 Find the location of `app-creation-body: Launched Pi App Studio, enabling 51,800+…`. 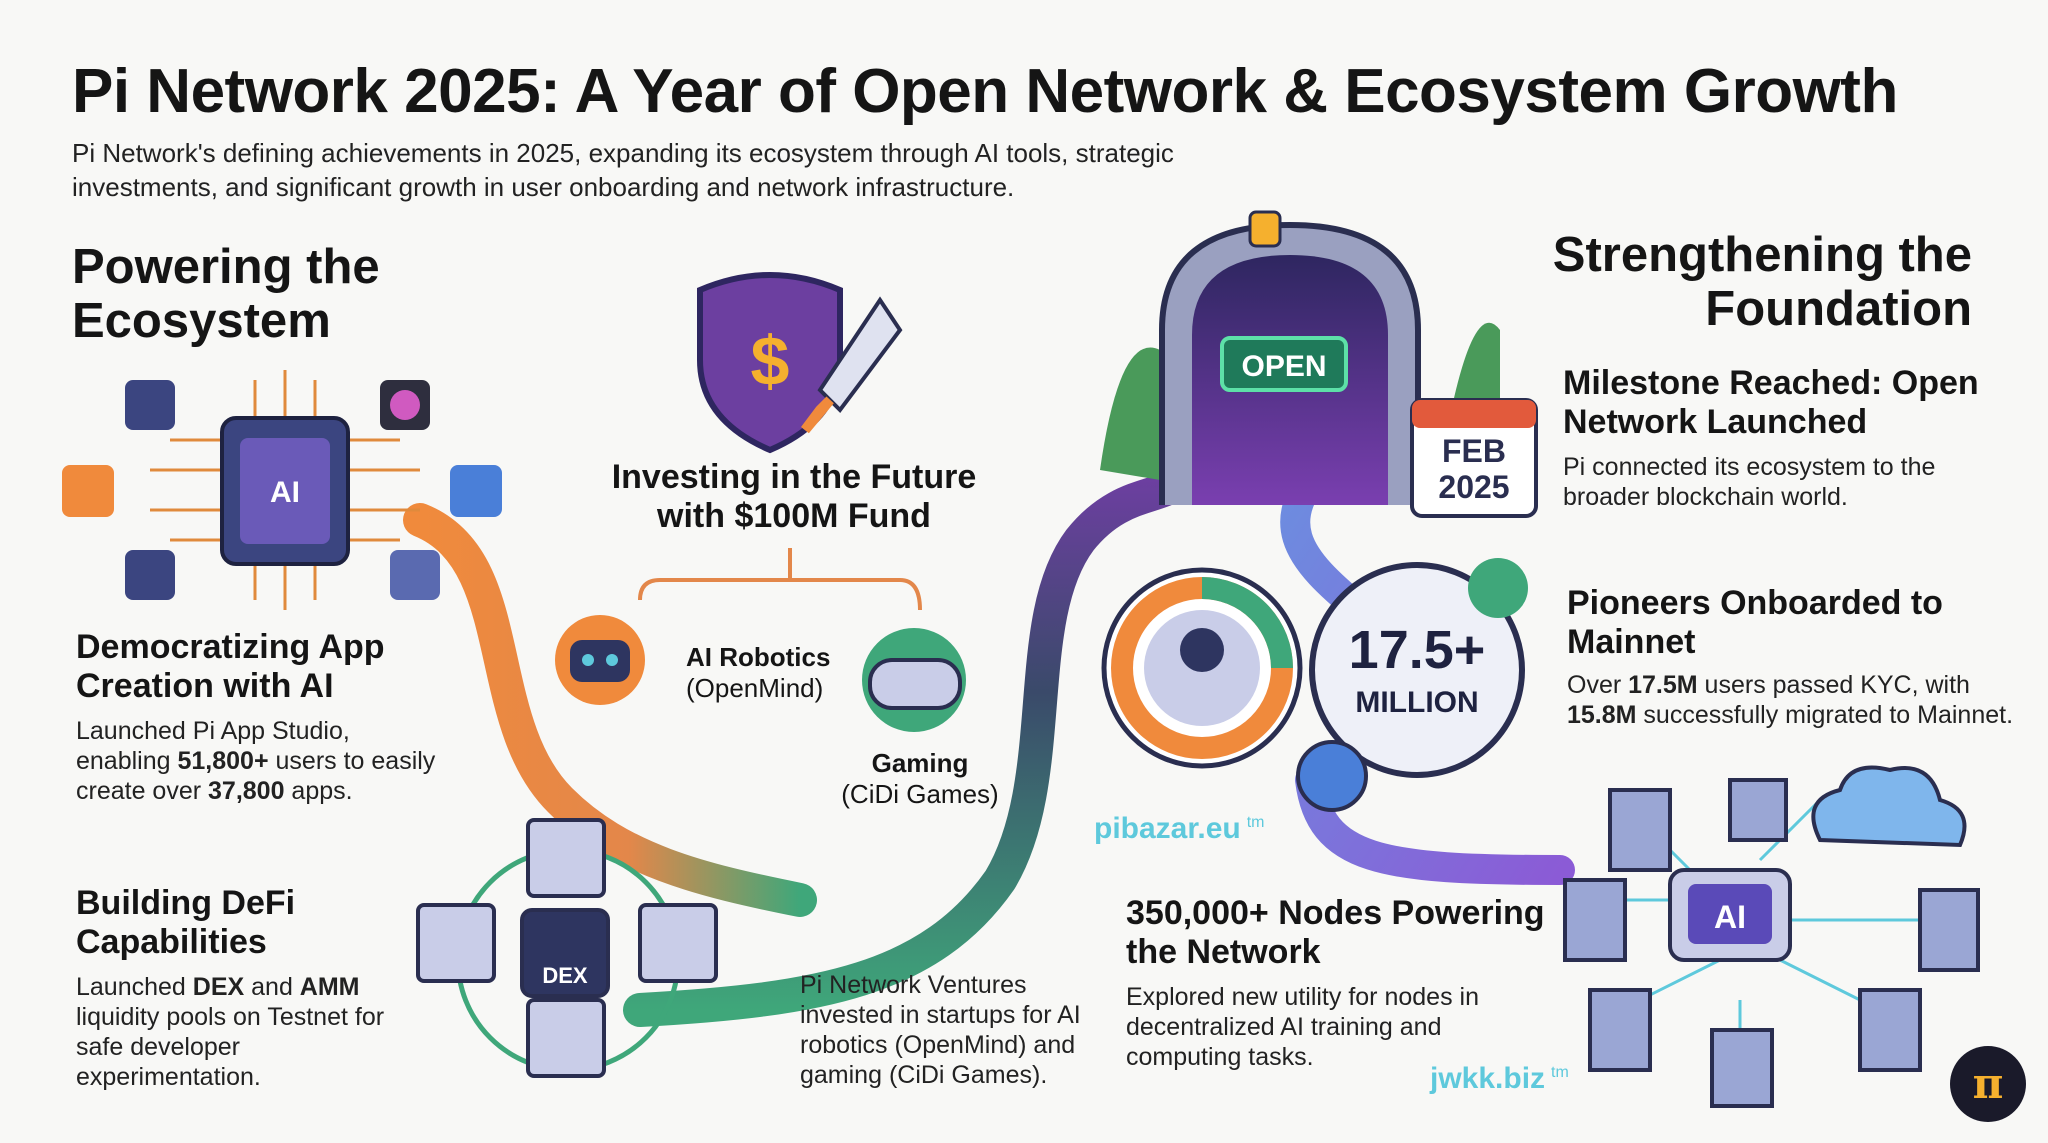

app-creation-body: Launched Pi App Studio, enabling 51,800+… is located at coordinates (256, 761).